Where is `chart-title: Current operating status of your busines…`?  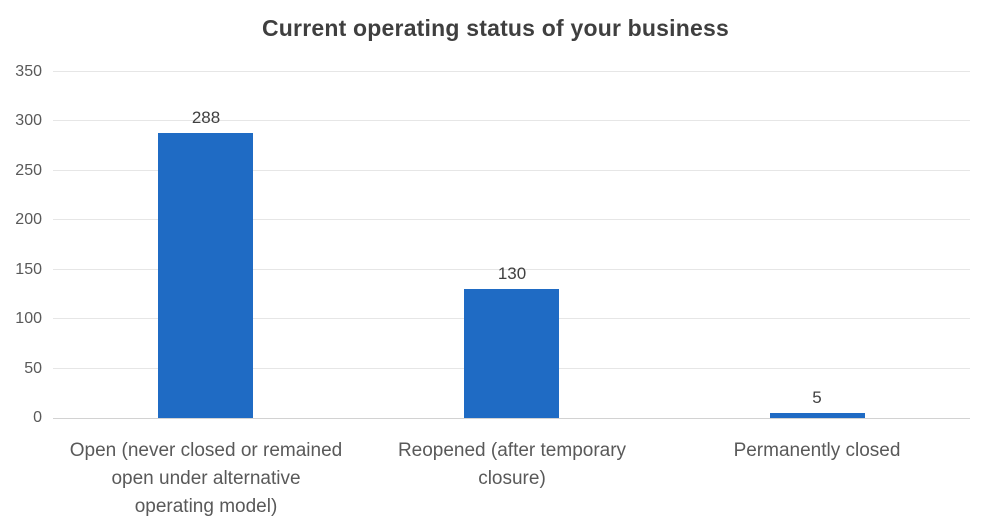 chart-title: Current operating status of your busines… is located at coordinates (495, 28).